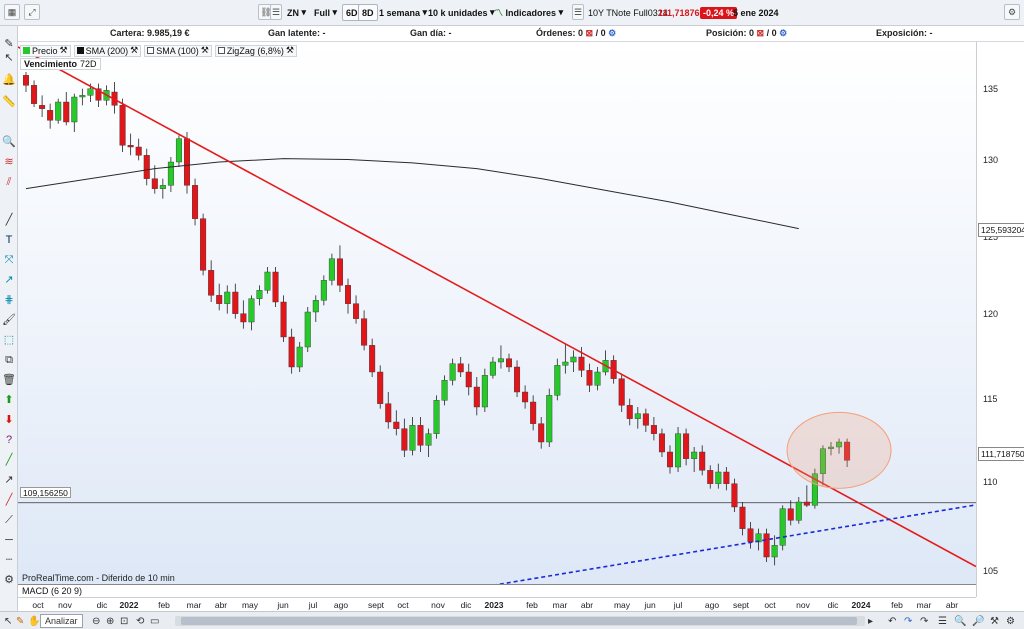  What do you see at coordinates (990, 482) in the screenshot?
I see `y-tick: 110` at bounding box center [990, 482].